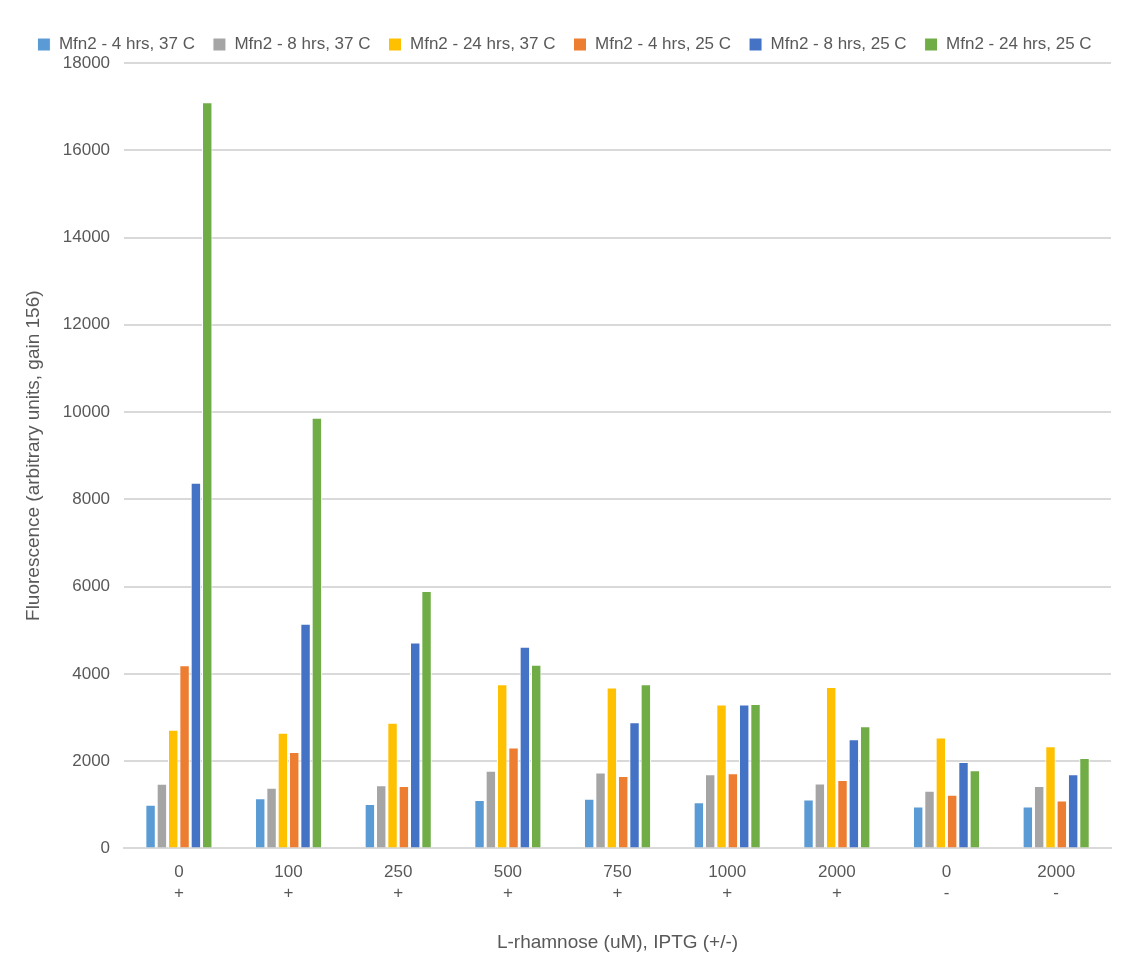  What do you see at coordinates (483, 44) in the screenshot?
I see `legend-label: Mfn2 - 24 hrs, 37 C` at bounding box center [483, 44].